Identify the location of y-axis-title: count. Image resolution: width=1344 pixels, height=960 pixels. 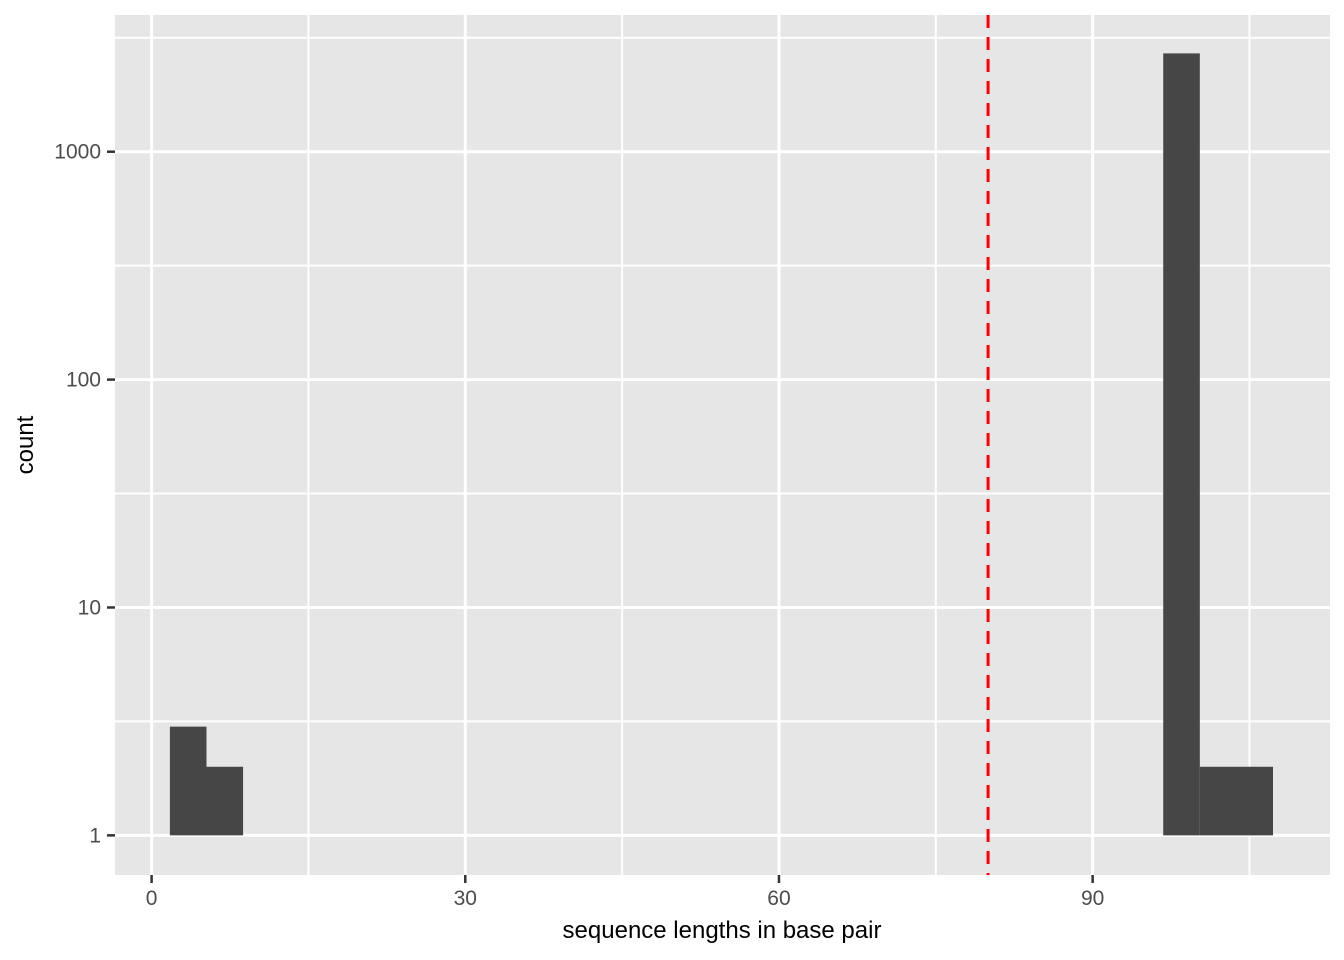
(25, 444).